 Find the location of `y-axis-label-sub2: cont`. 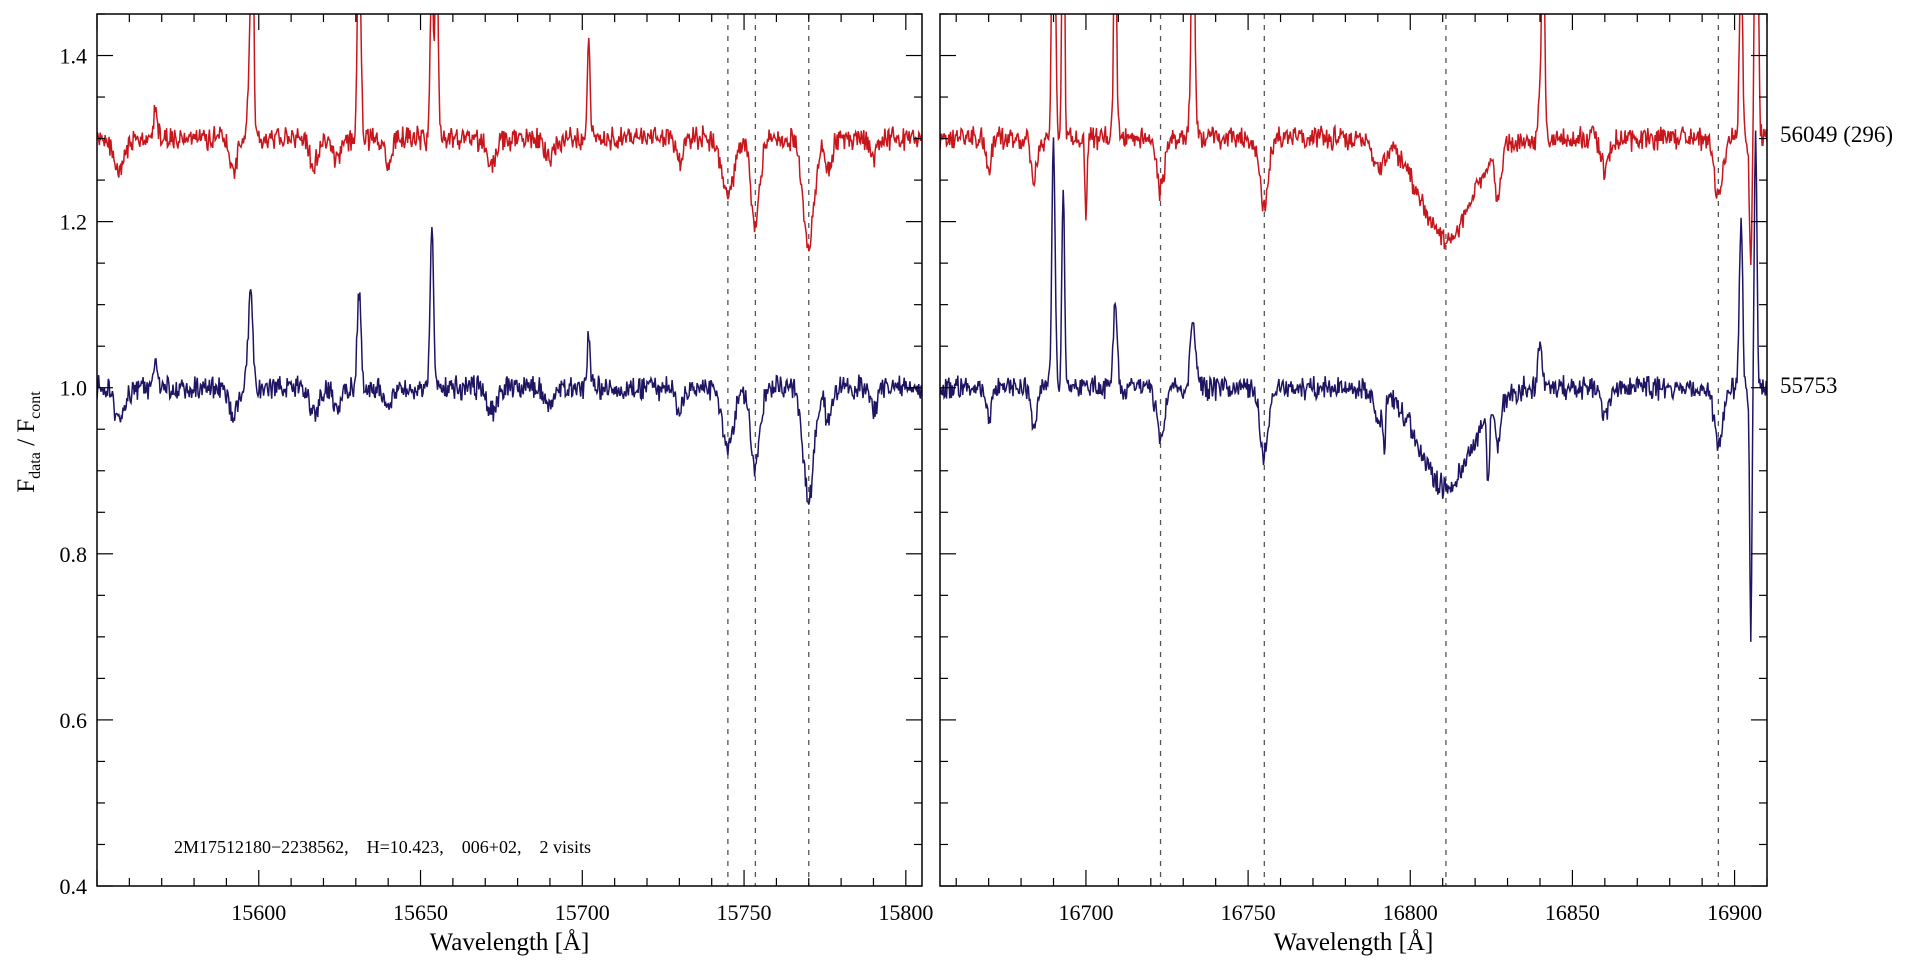

y-axis-label-sub2: cont is located at coordinates (35, 405).